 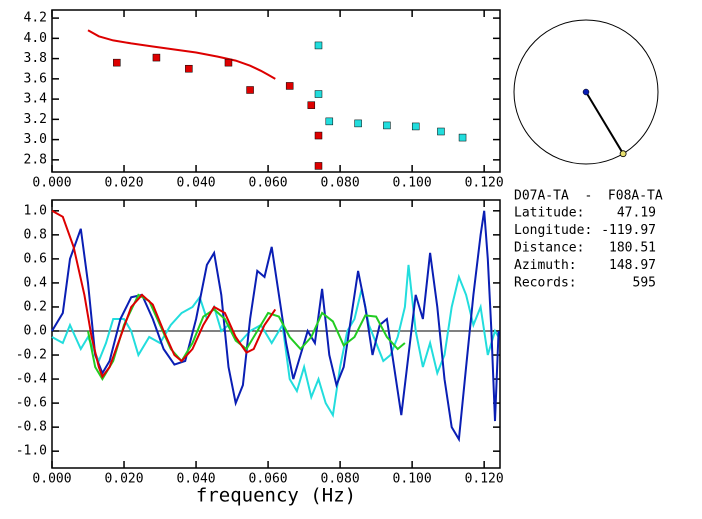 What do you see at coordinates (604, 123) in the screenshot?
I see `azimuth-line` at bounding box center [604, 123].